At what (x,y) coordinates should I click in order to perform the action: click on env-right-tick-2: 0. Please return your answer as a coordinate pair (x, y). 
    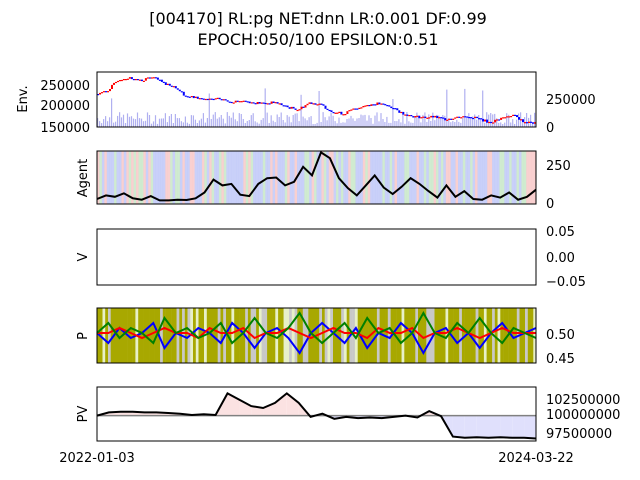
    Looking at the image, I should click on (550, 128).